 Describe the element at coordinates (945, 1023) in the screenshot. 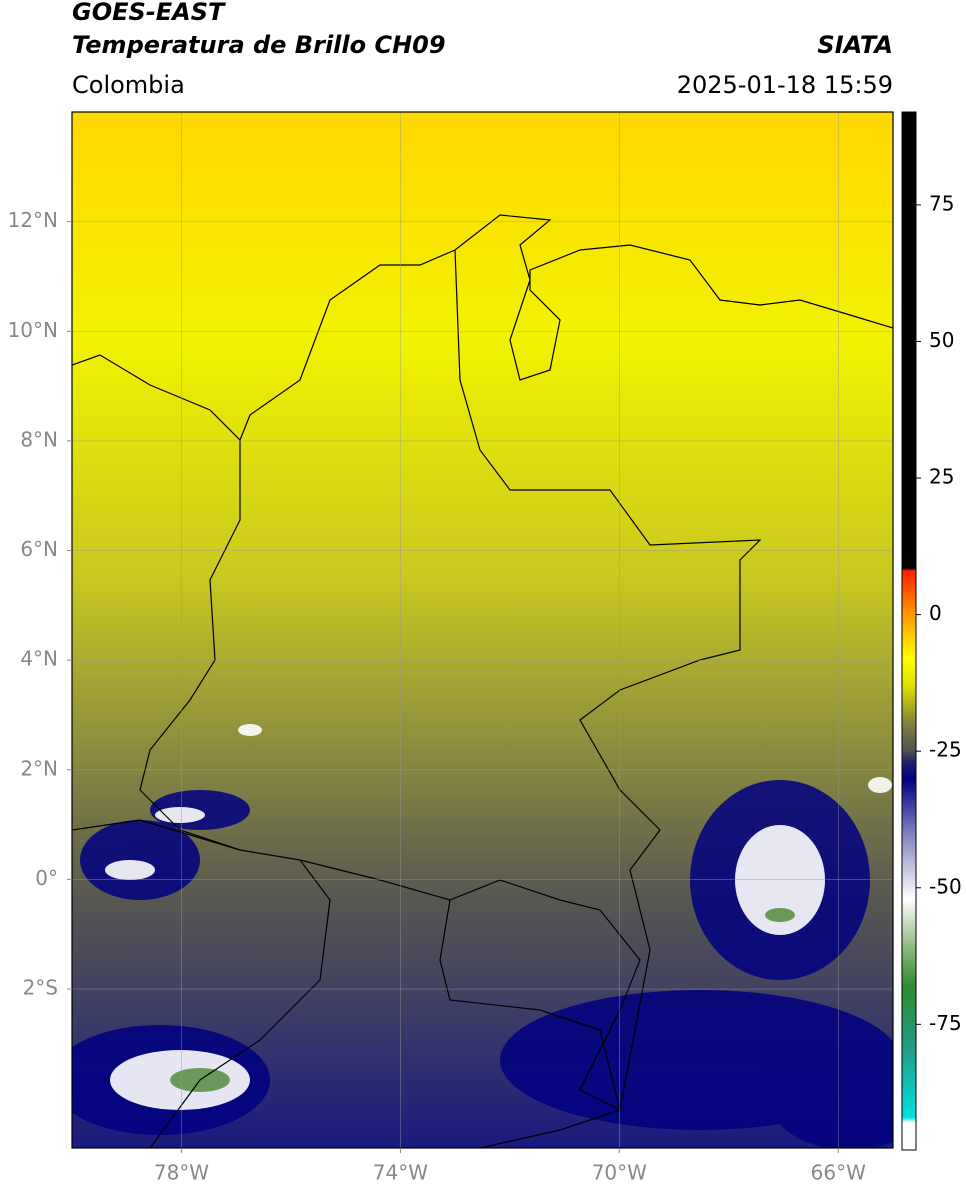

I see `colorbar-tick-label: -75` at that location.